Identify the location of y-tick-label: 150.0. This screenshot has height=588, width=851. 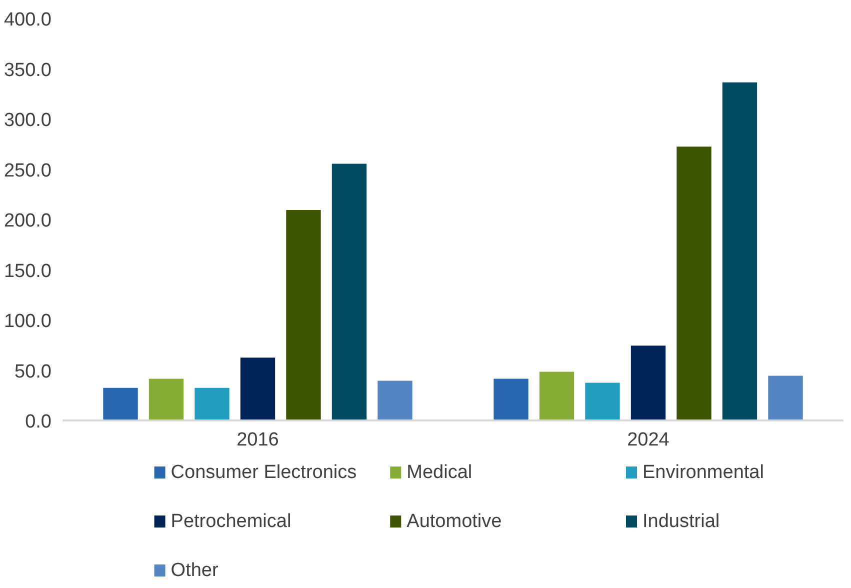
(28, 271).